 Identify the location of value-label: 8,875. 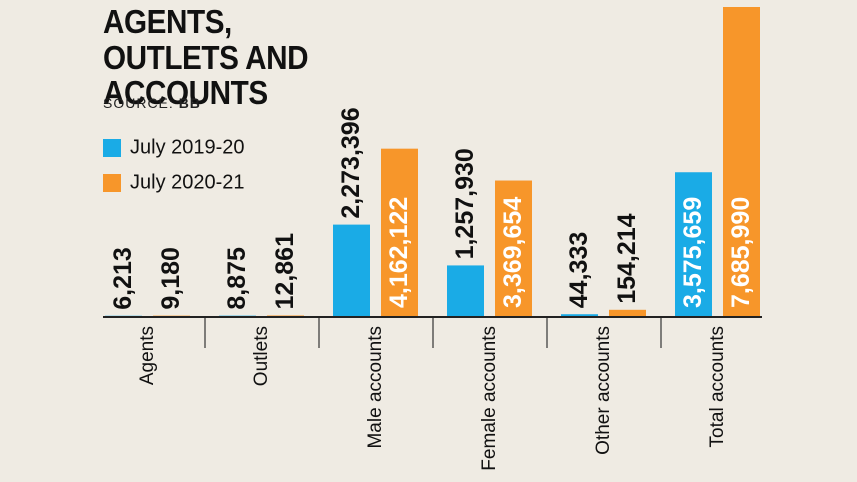
(237, 278).